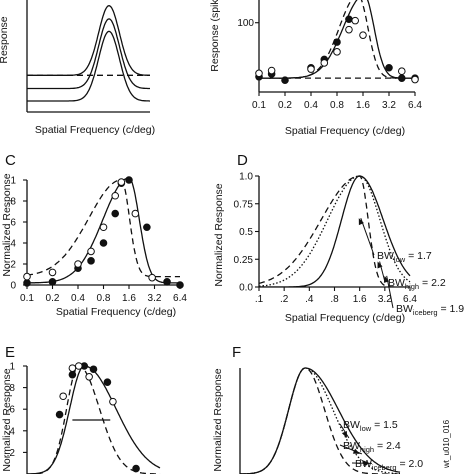 The height and width of the screenshot is (474, 474). I want to click on bandwidth-annotation: BWiceberg = 1.9, so click(430, 310).